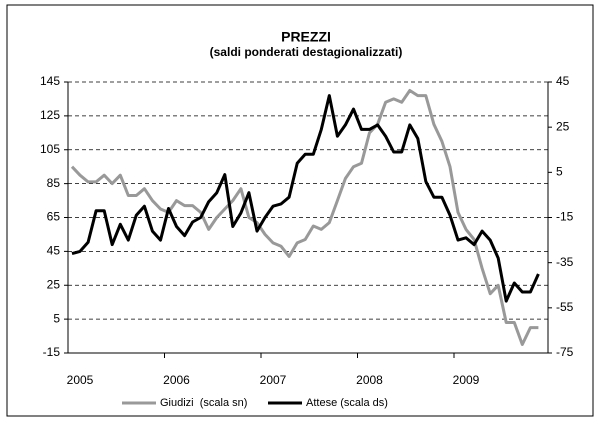 The width and height of the screenshot is (600, 426). I want to click on x-tick-label: 2005, so click(80, 380).